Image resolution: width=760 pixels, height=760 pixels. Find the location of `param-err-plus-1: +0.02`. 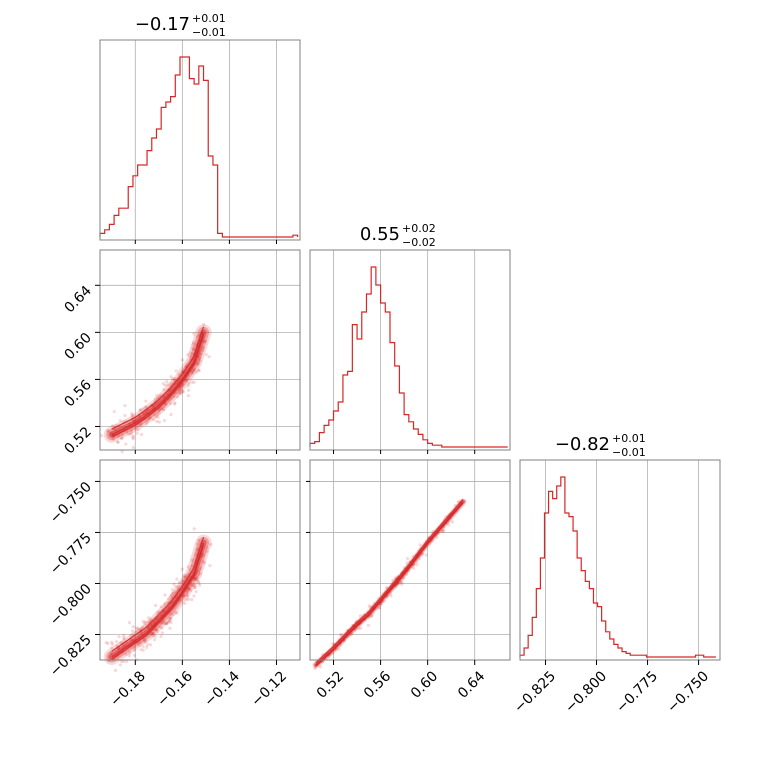

param-err-plus-1: +0.02 is located at coordinates (419, 228).